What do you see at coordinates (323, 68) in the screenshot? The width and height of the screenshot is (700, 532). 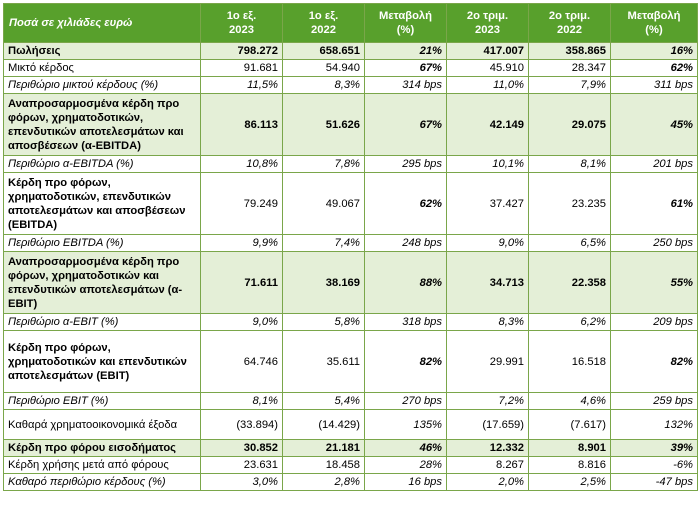 I see `table-cell: 54.940` at bounding box center [323, 68].